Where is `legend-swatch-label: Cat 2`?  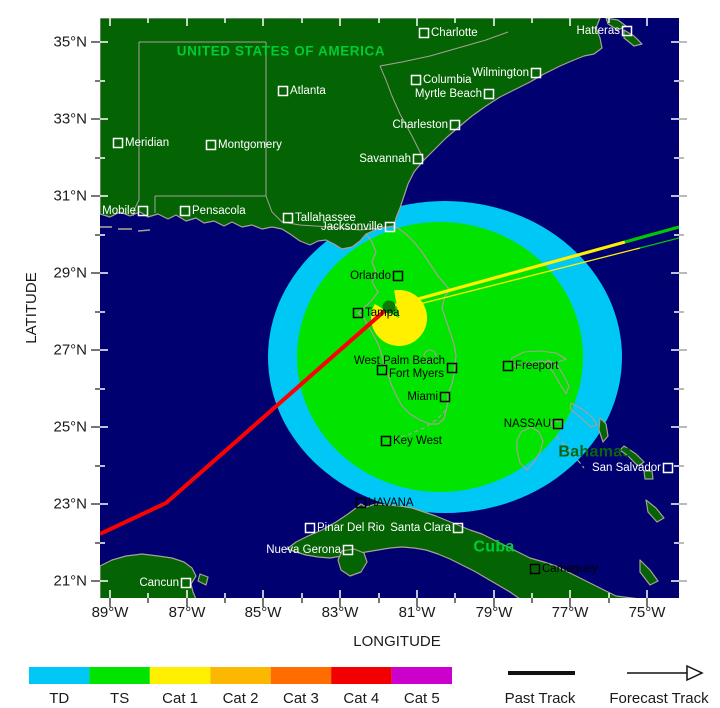 legend-swatch-label: Cat 2 is located at coordinates (241, 698).